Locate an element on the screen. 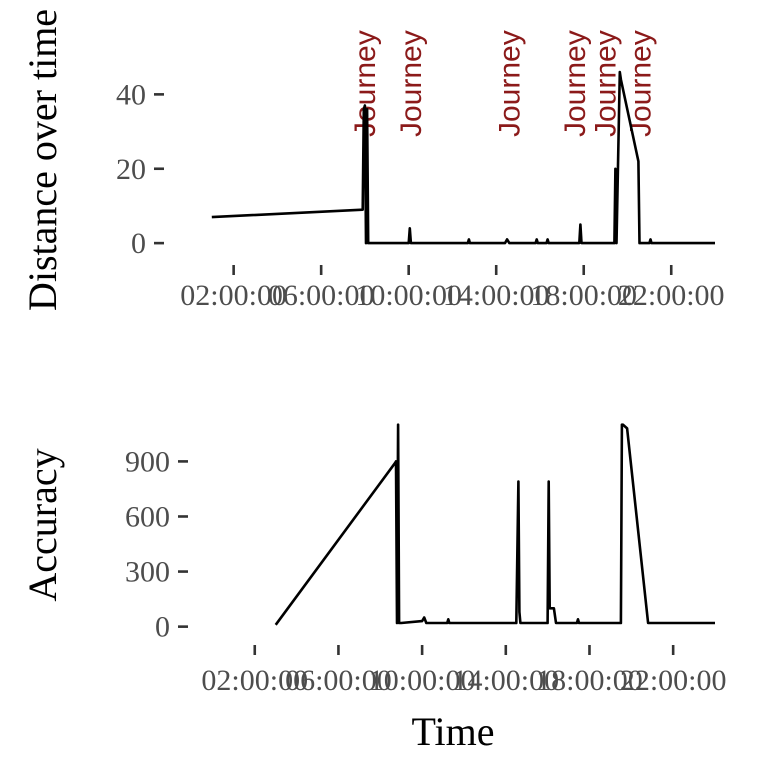  y-tick-label: 300 is located at coordinates (147, 572).